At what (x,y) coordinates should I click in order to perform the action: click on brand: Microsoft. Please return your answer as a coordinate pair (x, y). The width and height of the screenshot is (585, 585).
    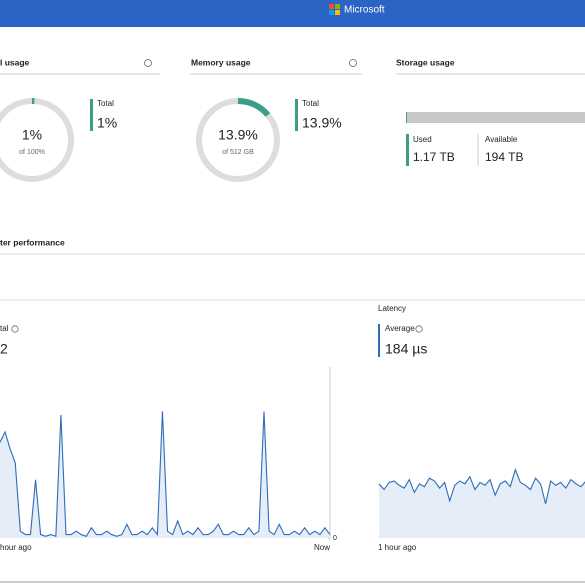
    Looking at the image, I should click on (364, 10).